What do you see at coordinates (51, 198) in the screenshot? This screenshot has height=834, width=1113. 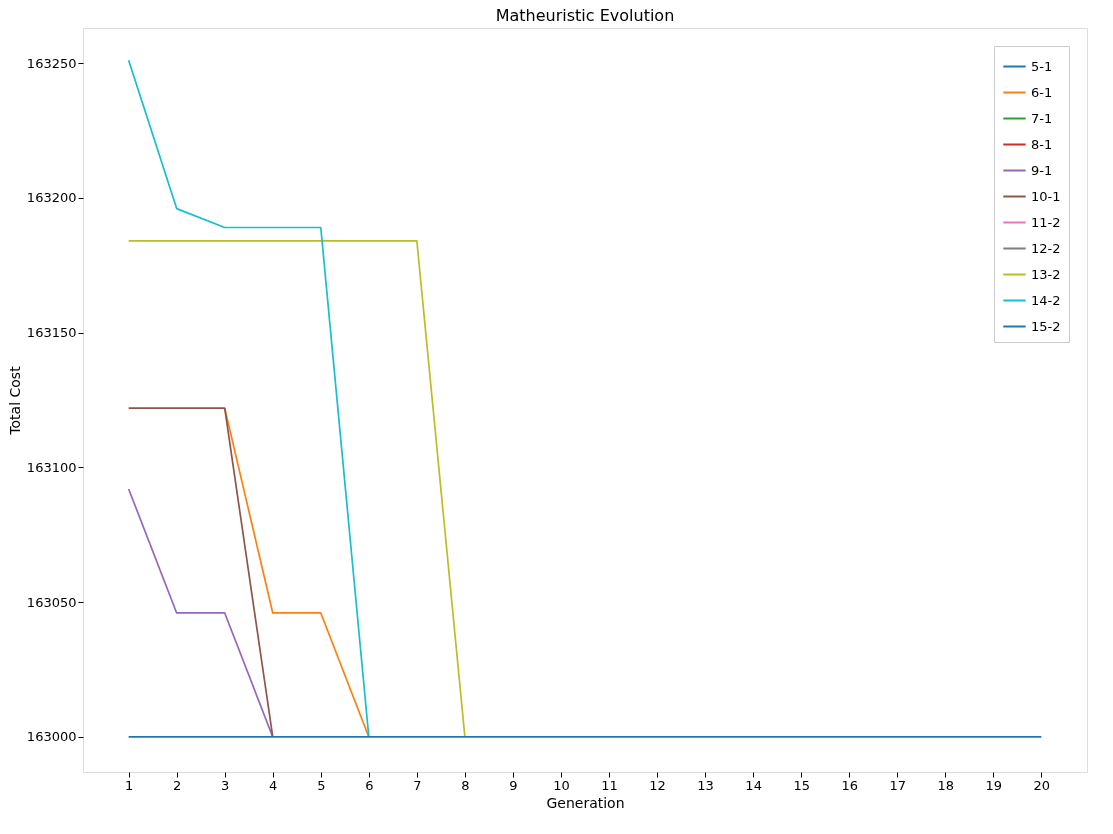 I see `y-tick-label: 163200` at bounding box center [51, 198].